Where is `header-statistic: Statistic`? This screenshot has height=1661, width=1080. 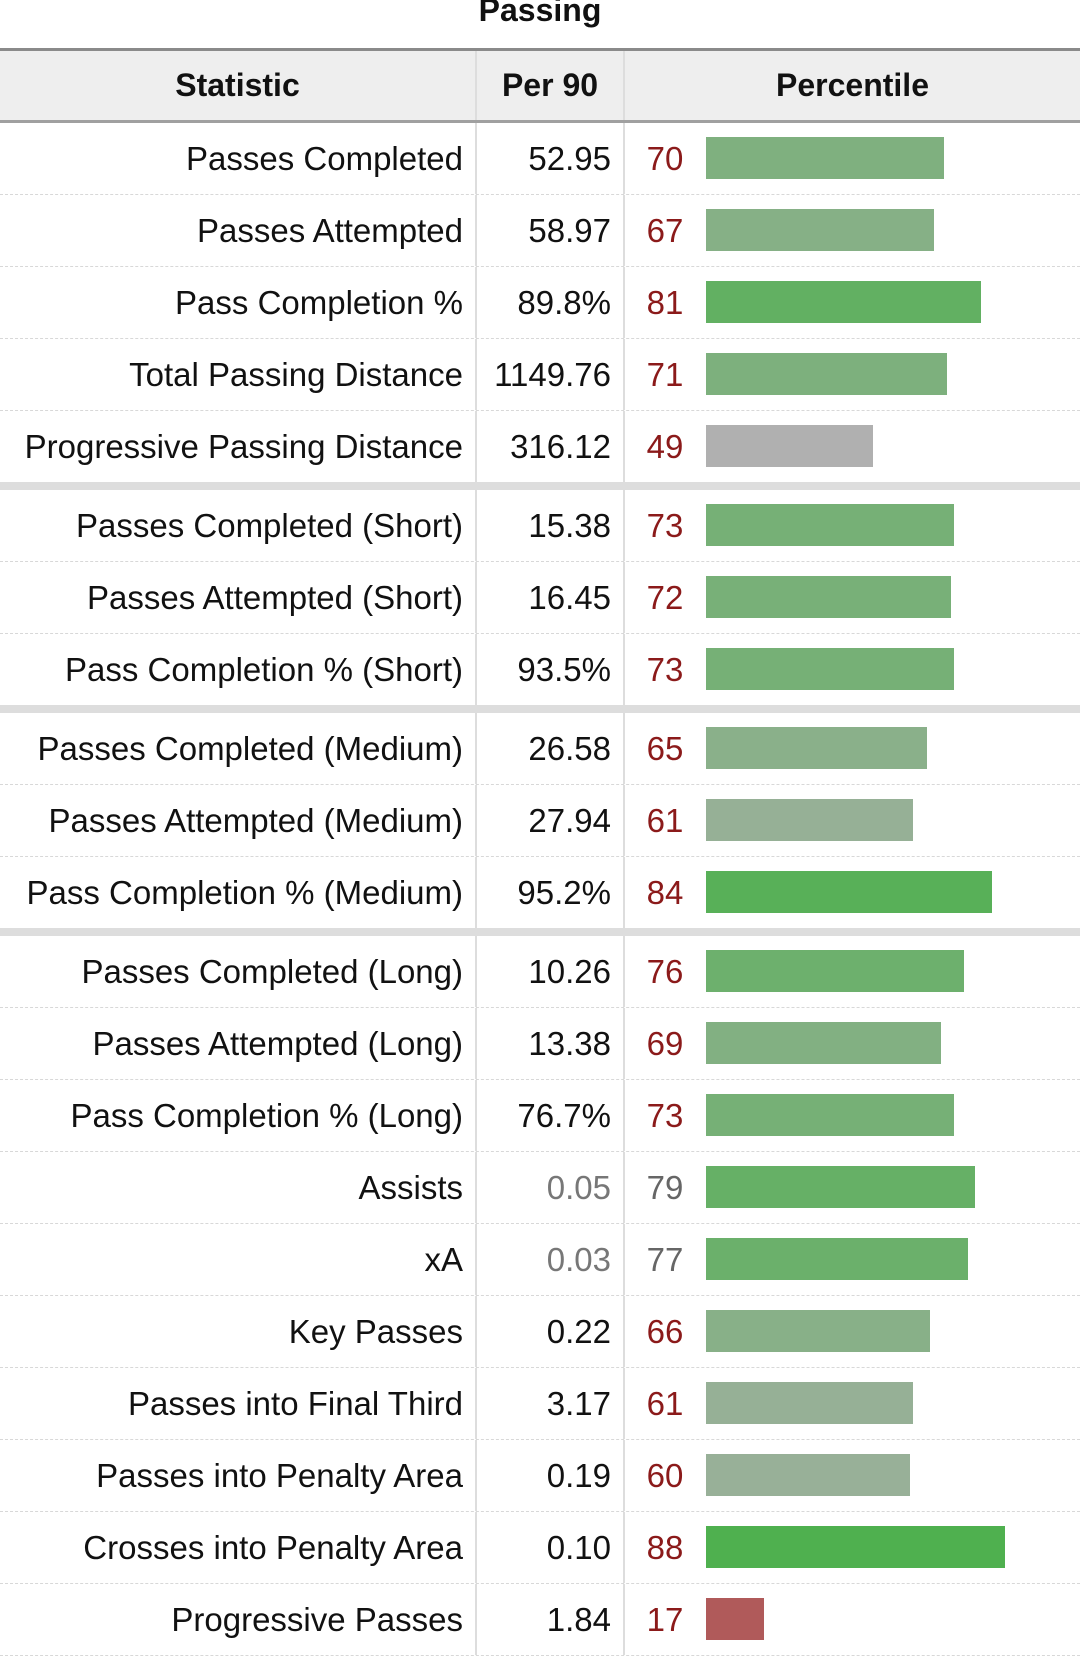 header-statistic: Statistic is located at coordinates (238, 85).